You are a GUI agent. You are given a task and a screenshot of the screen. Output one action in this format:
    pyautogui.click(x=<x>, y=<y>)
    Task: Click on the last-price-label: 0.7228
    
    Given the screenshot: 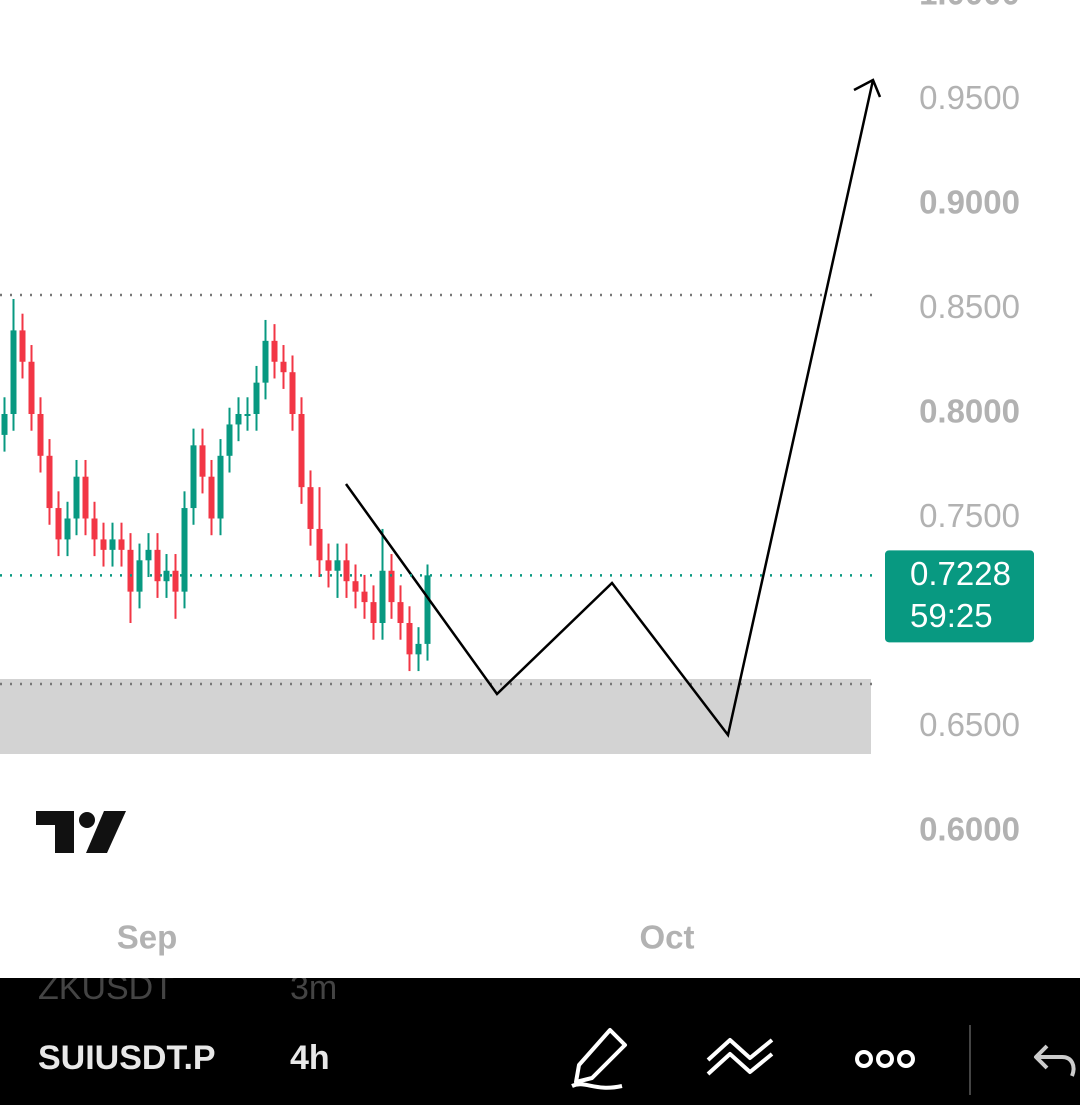 What is the action you would take?
    pyautogui.click(x=960, y=573)
    